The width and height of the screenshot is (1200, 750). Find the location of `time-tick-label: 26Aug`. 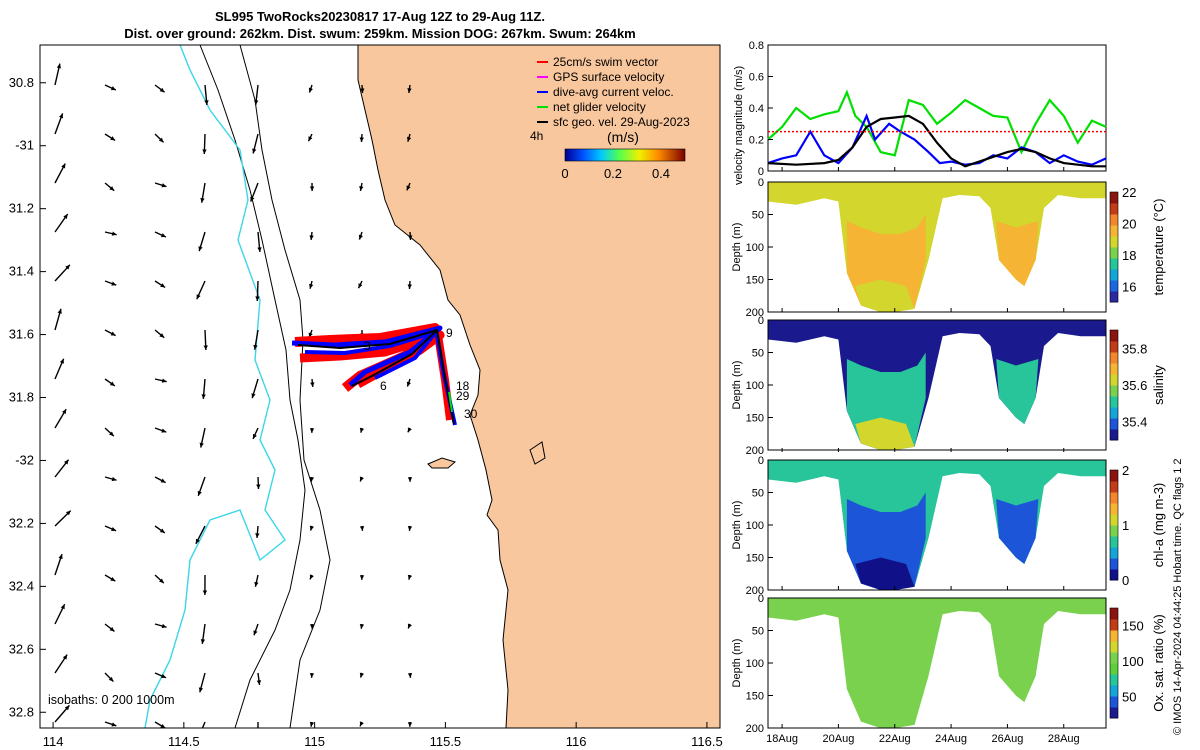

time-tick-label: 26Aug is located at coordinates (1008, 739).